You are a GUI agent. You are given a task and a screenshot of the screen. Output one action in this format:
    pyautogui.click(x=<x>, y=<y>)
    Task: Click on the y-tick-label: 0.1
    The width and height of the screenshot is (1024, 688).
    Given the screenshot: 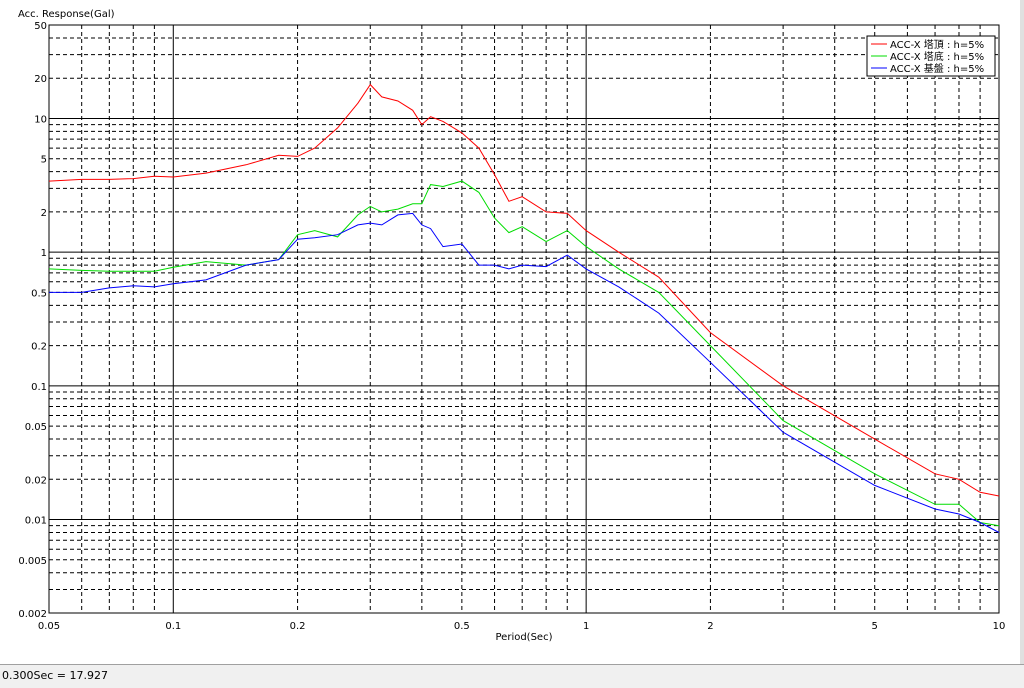 What is the action you would take?
    pyautogui.click(x=39, y=387)
    